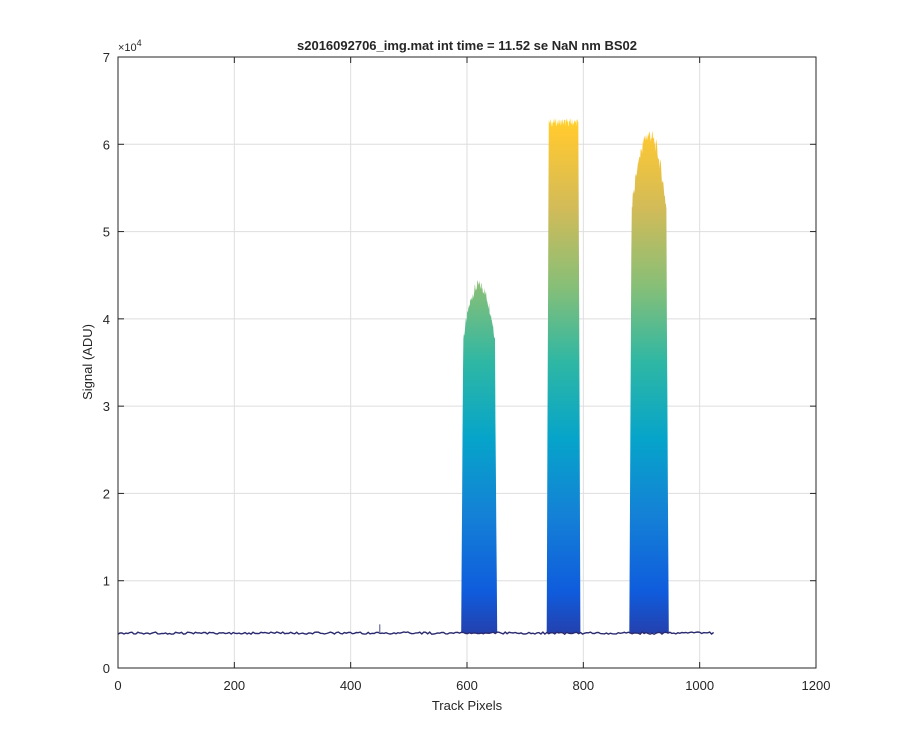  I want to click on x-tick-label: 200, so click(234, 685).